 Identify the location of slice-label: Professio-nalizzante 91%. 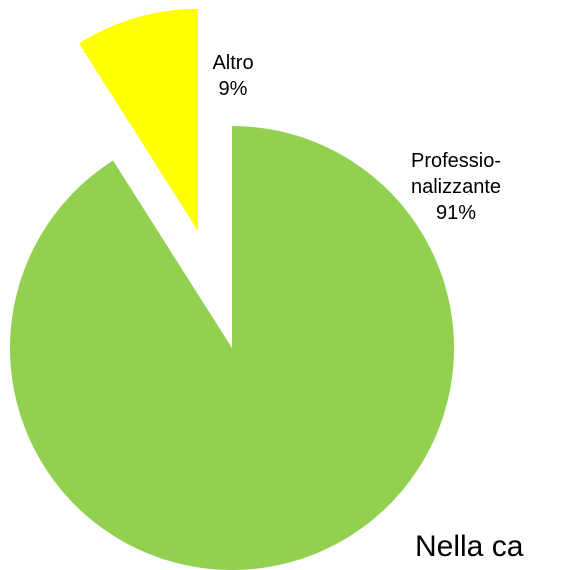
(456, 187).